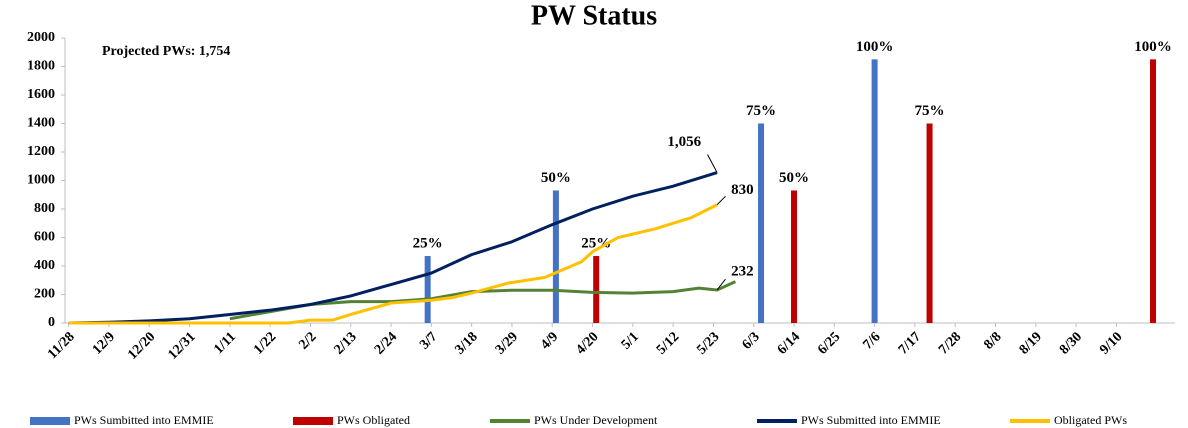 This screenshot has height=428, width=1188. Describe the element at coordinates (44, 265) in the screenshot. I see `y-tick-label: 400` at that location.